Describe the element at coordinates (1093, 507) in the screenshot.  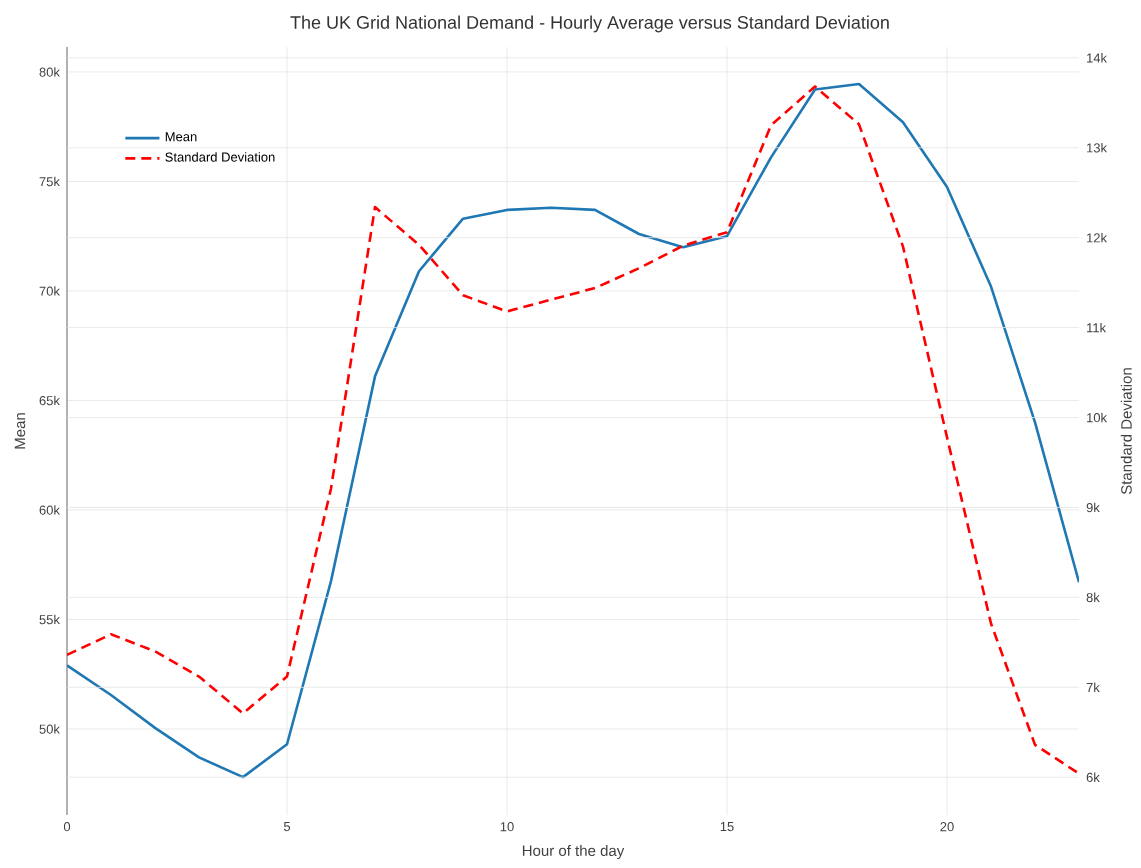
I see `y2-tick-label: 9k` at that location.